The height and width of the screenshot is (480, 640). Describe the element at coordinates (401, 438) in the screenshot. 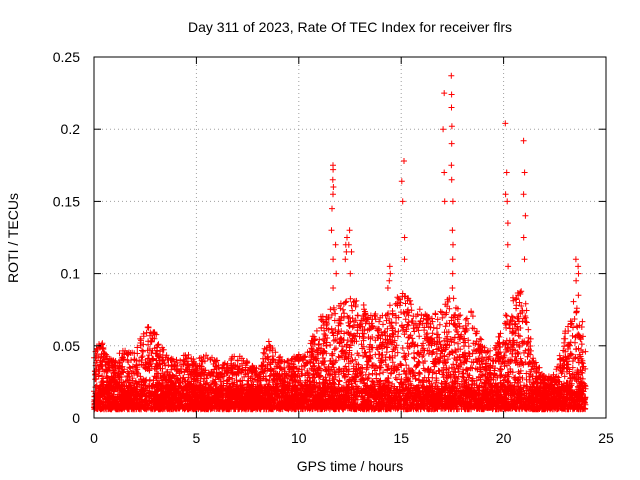

I see `x-tick-label: 15` at that location.